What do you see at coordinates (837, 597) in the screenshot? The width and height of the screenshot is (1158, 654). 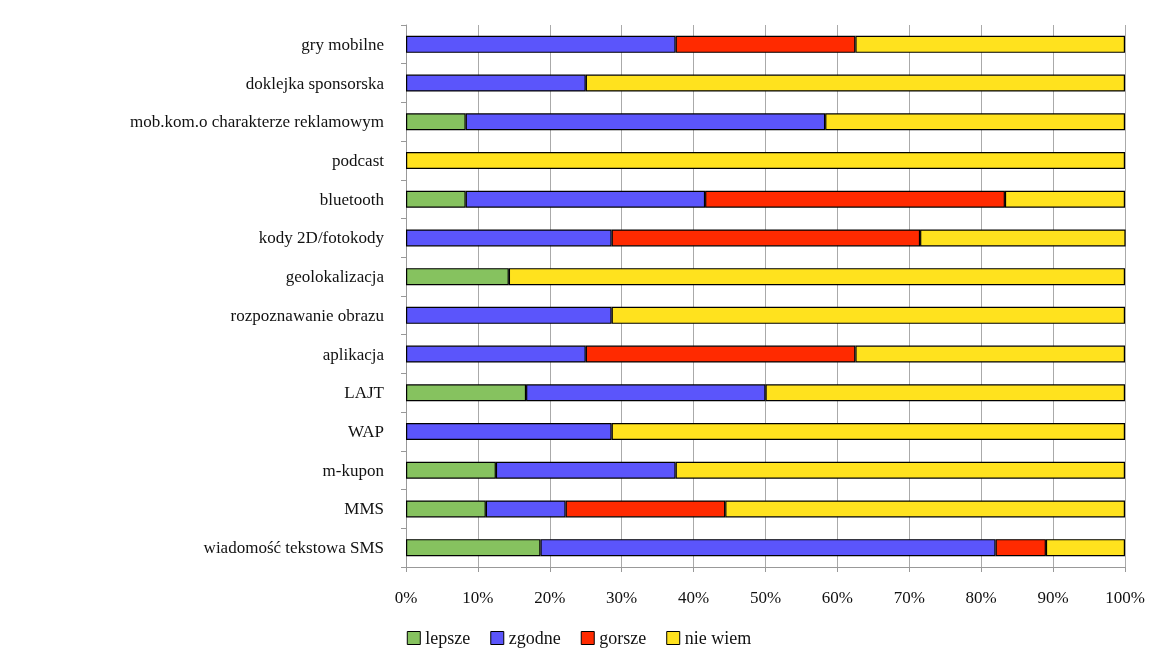 I see `x-tick-label: 60%` at bounding box center [837, 597].